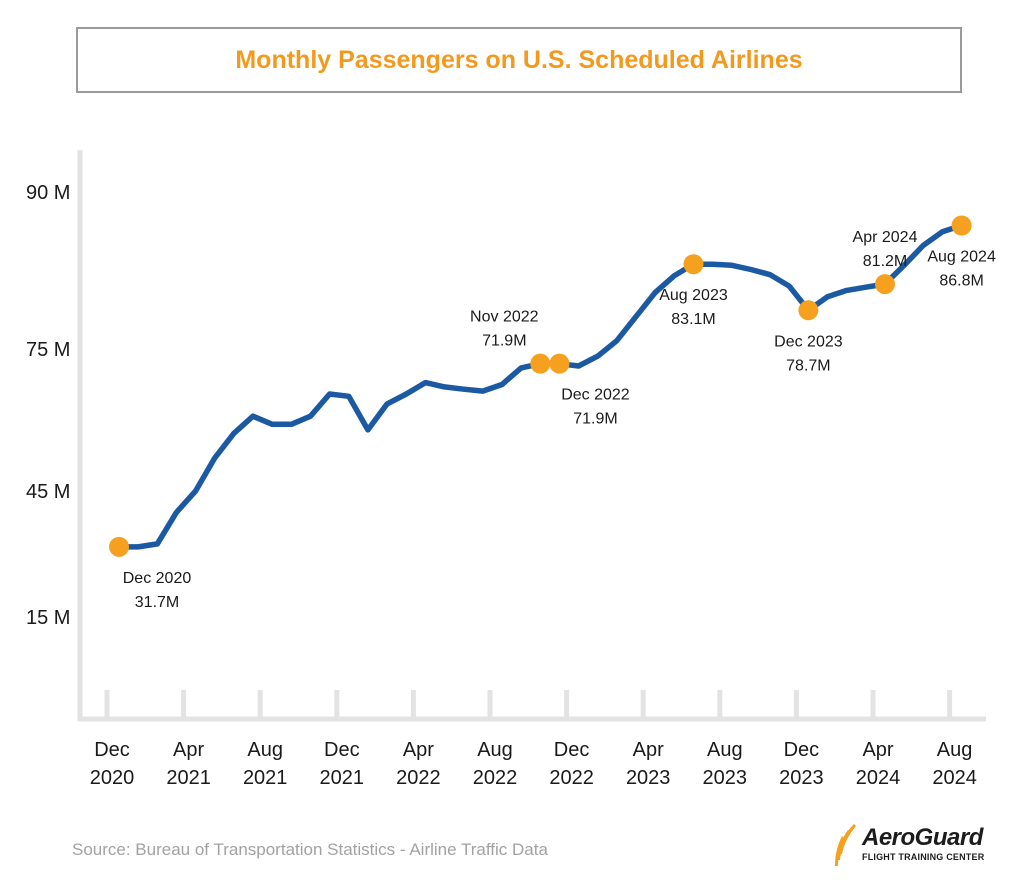 The image size is (1024, 892). I want to click on logo-wordmark: AeroGuard, so click(922, 837).